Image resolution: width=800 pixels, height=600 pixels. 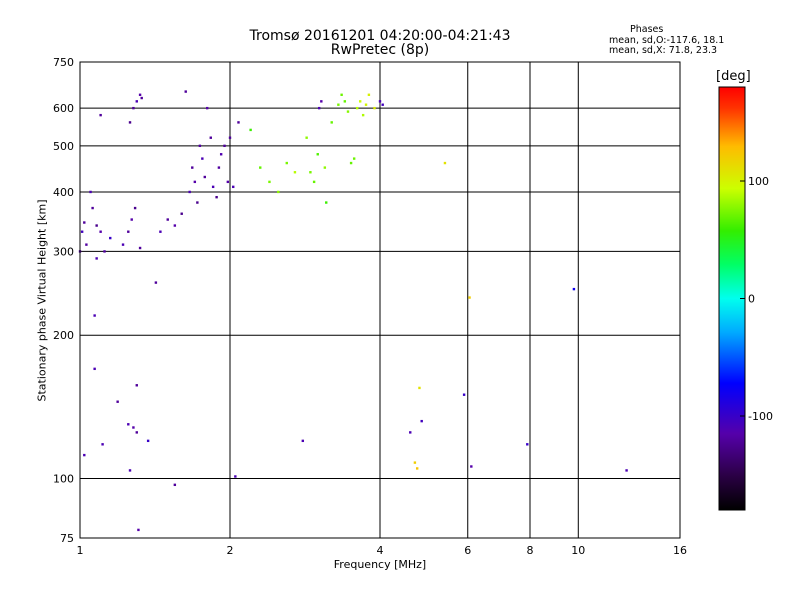 I want to click on x-tick-label: 4, so click(x=380, y=550).